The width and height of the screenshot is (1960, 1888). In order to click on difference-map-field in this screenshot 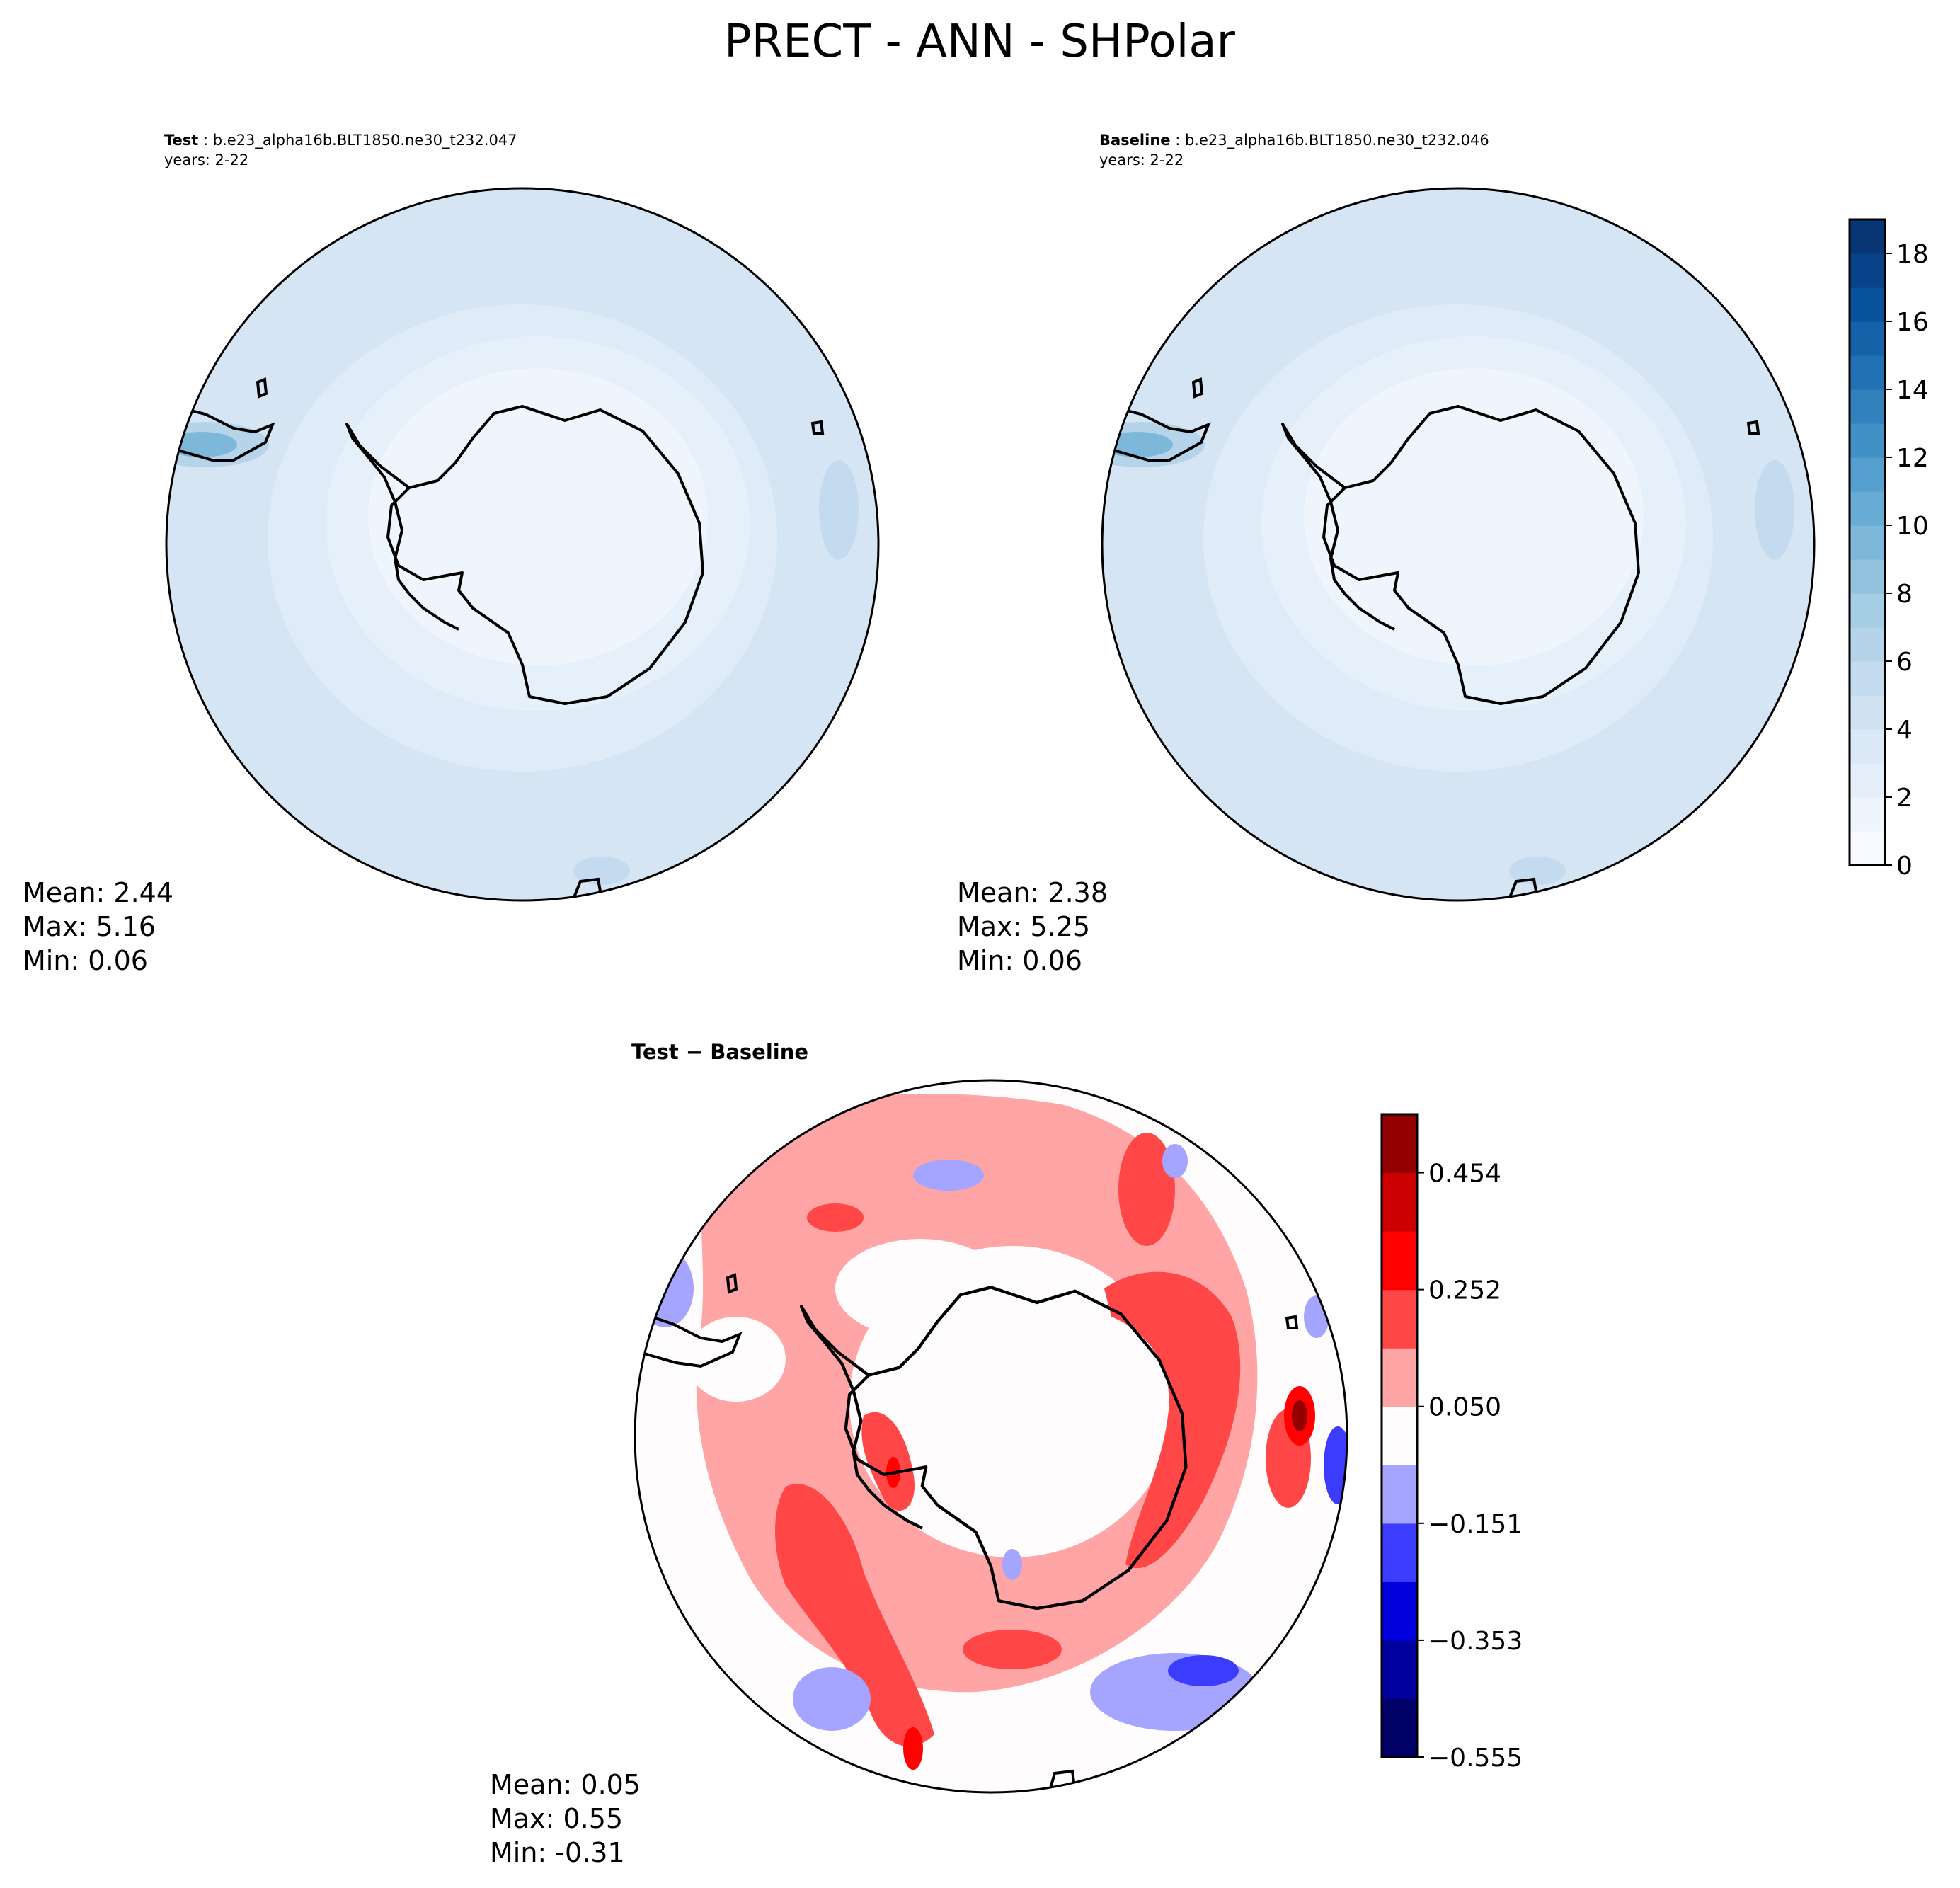, I will do `click(991, 1436)`.